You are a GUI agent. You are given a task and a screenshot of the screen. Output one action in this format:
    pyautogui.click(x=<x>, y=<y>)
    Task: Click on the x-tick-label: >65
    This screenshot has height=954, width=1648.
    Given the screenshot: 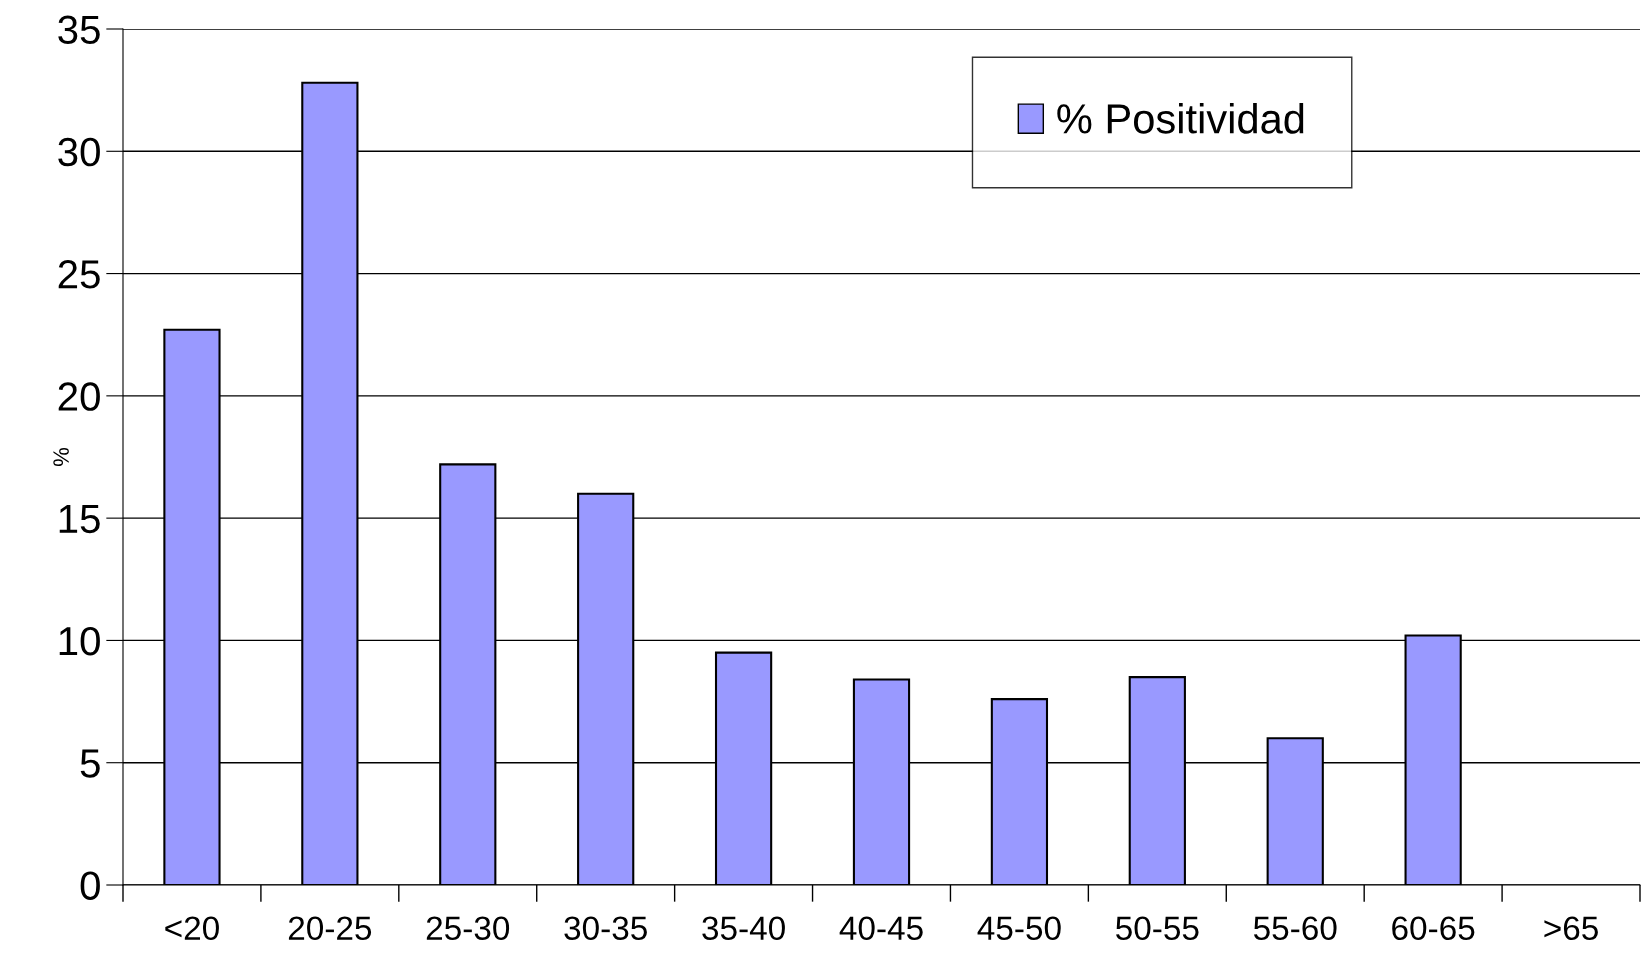 What is the action you would take?
    pyautogui.click(x=1571, y=928)
    